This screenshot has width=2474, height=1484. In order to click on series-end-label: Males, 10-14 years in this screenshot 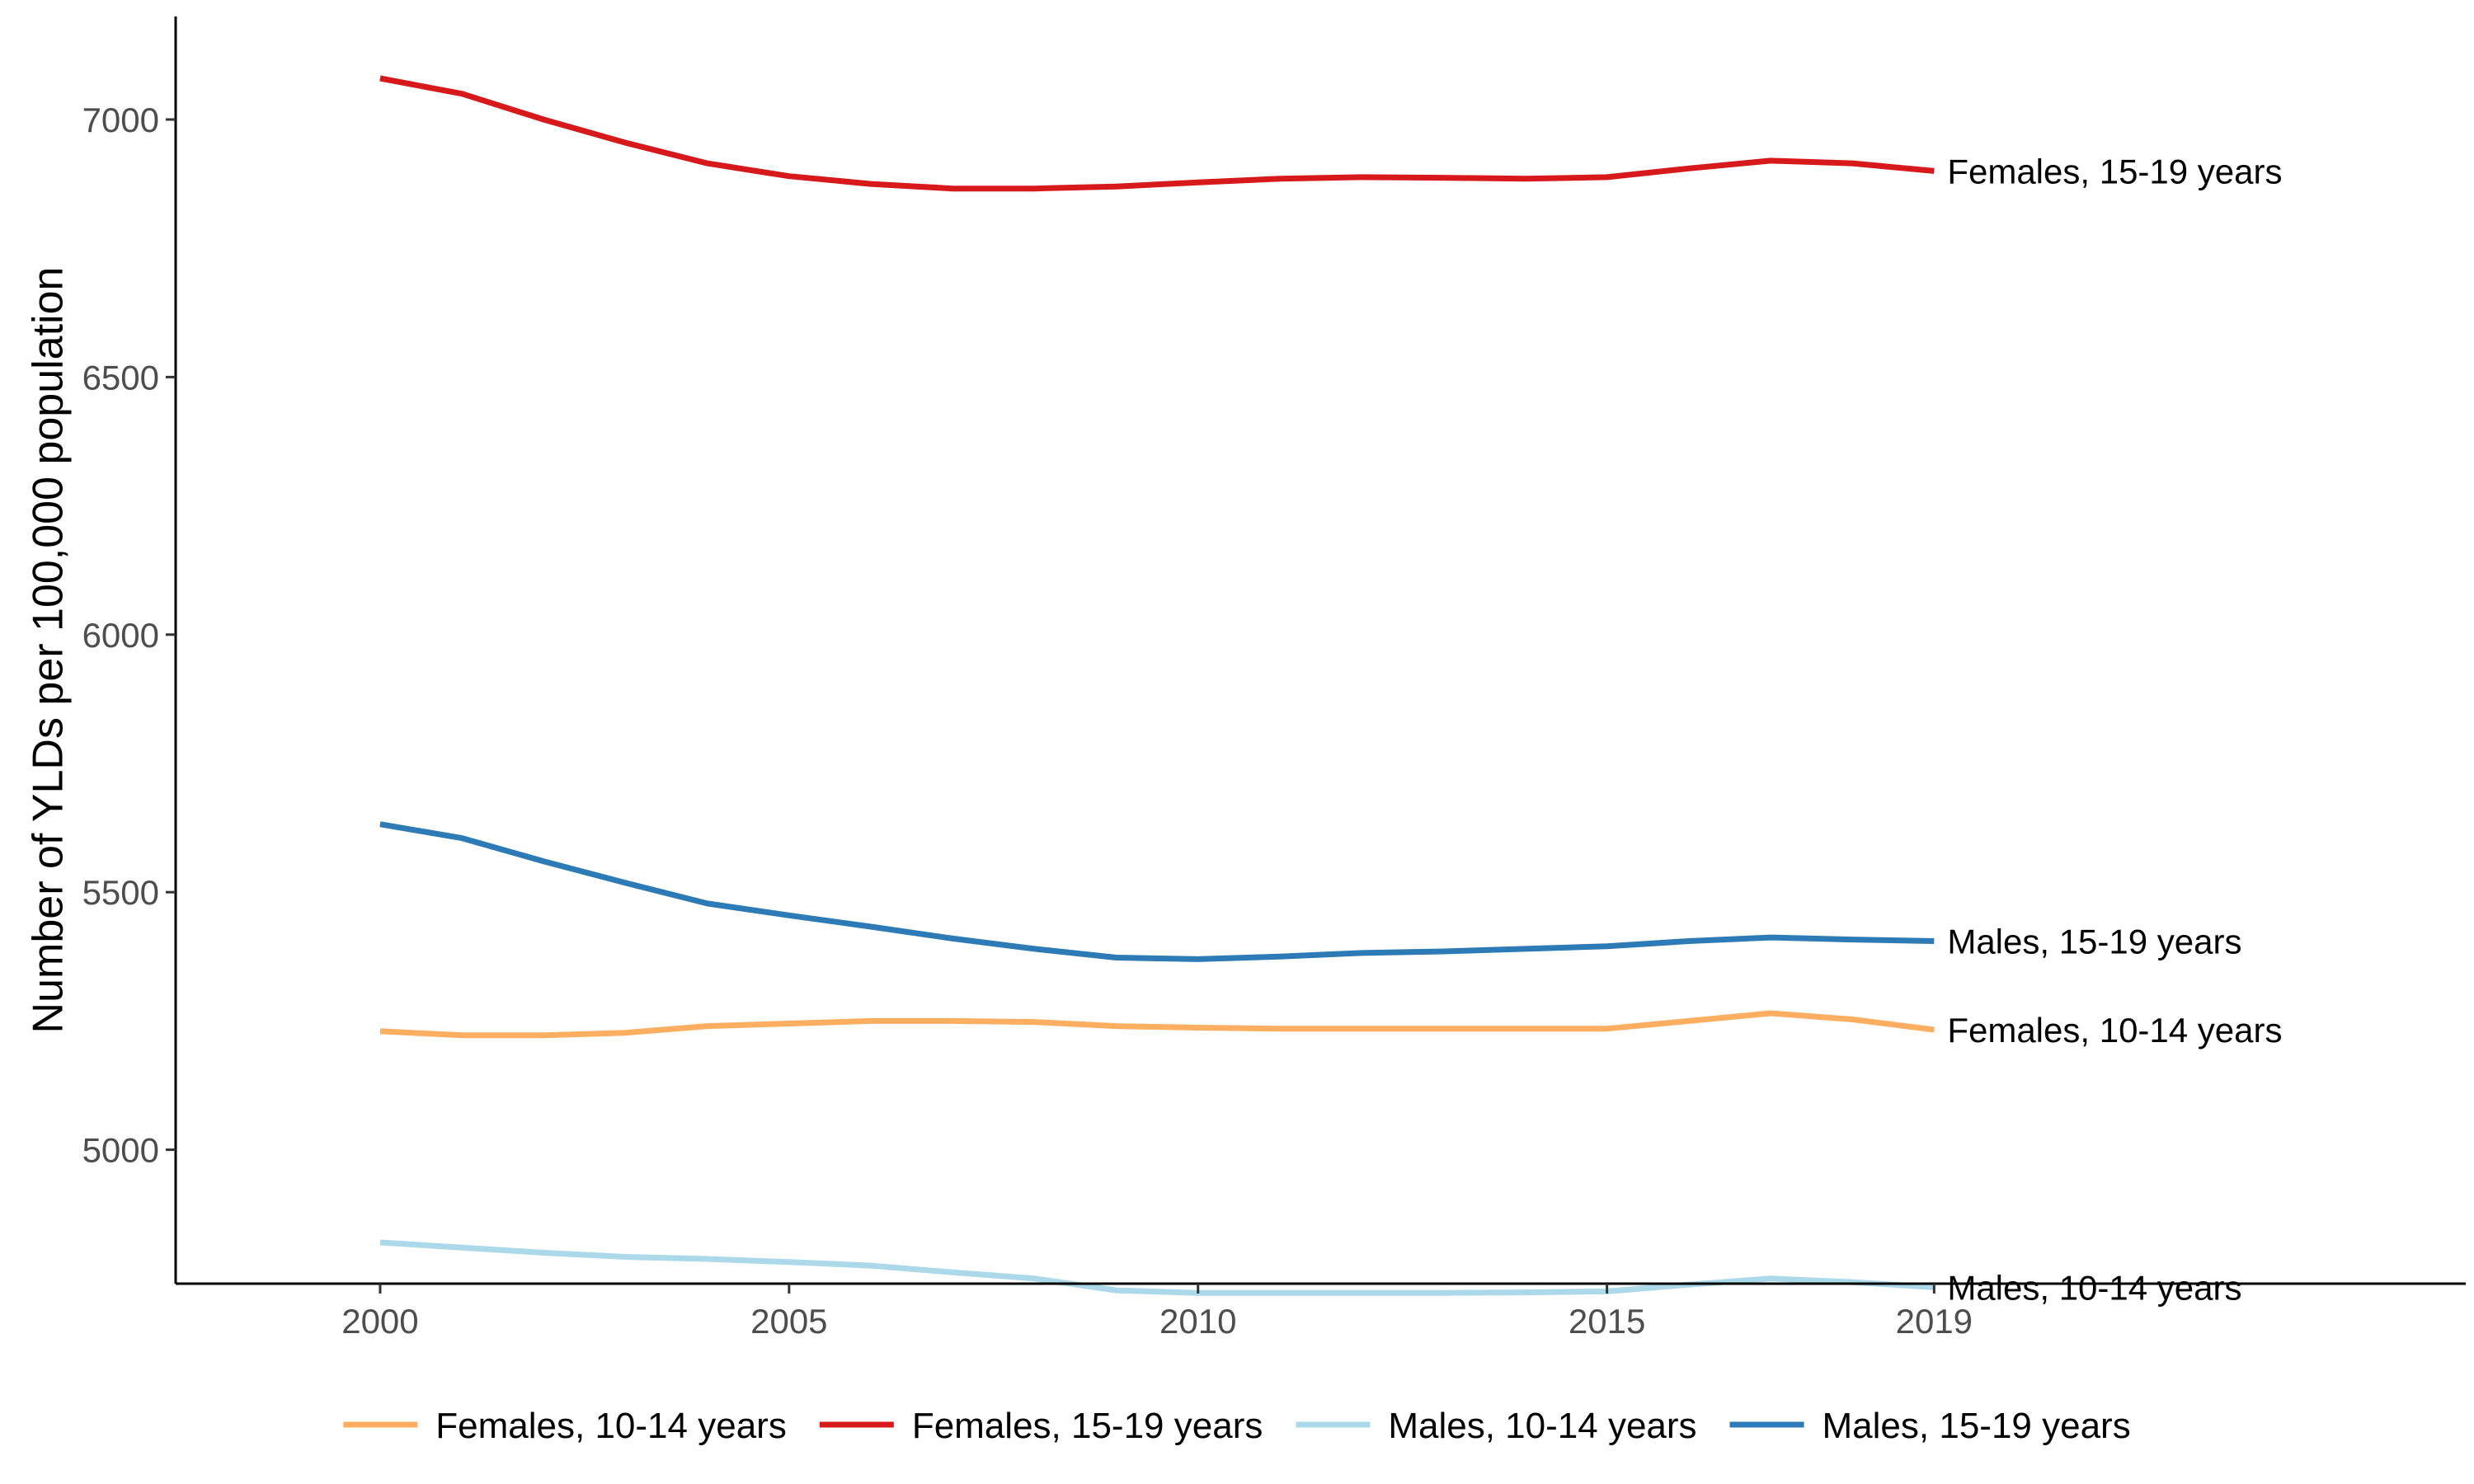, I will do `click(2094, 1287)`.